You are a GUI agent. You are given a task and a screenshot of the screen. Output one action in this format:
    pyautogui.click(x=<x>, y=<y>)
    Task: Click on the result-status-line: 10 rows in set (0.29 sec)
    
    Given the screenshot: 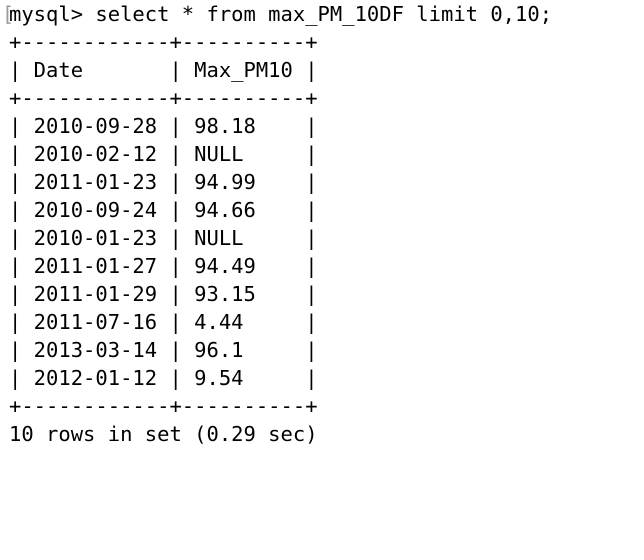 What is the action you would take?
    pyautogui.click(x=163, y=434)
    